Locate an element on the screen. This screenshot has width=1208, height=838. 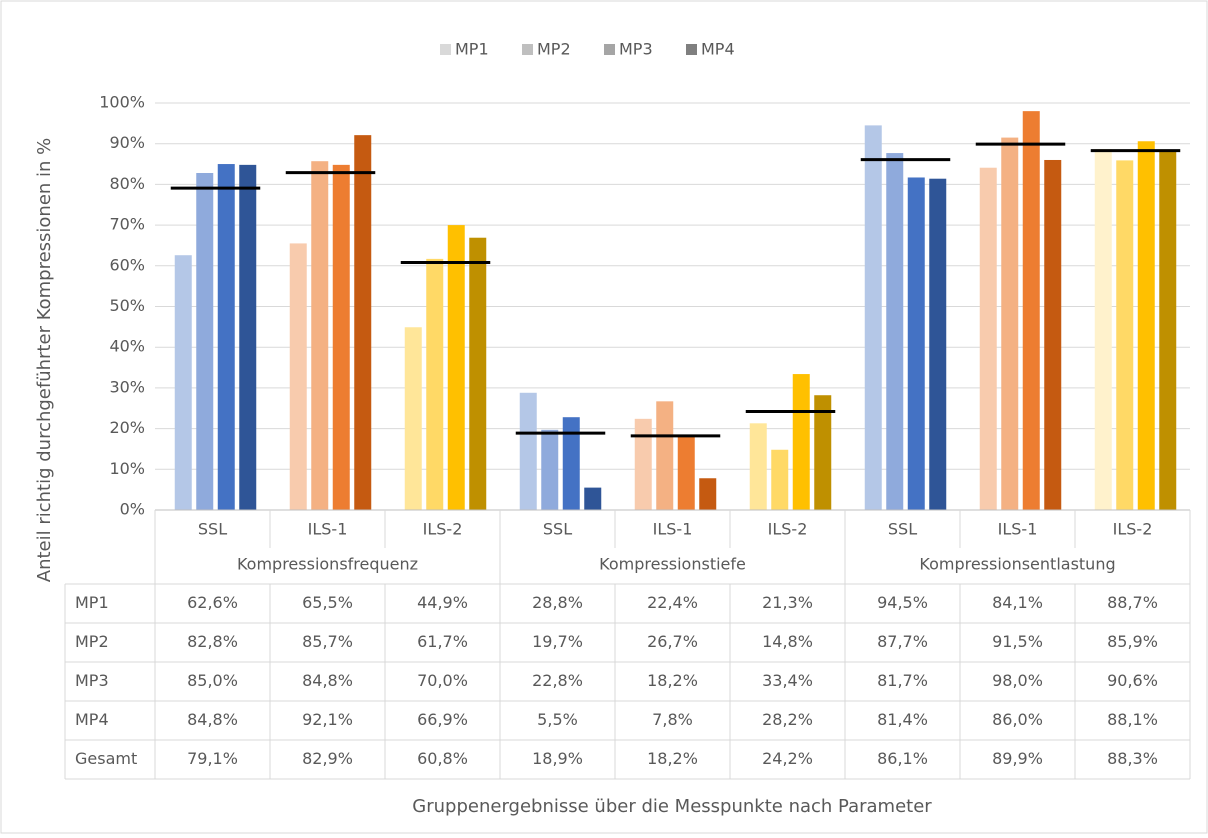
table-cell: 82,9% is located at coordinates (327, 758).